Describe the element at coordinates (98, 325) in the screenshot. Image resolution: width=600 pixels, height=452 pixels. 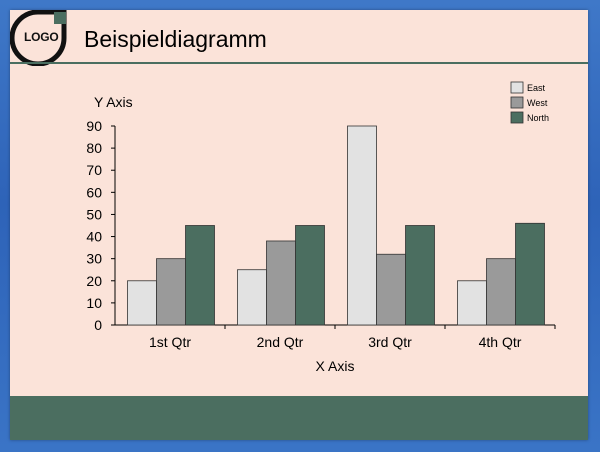
I see `y-tick-label: 0` at that location.